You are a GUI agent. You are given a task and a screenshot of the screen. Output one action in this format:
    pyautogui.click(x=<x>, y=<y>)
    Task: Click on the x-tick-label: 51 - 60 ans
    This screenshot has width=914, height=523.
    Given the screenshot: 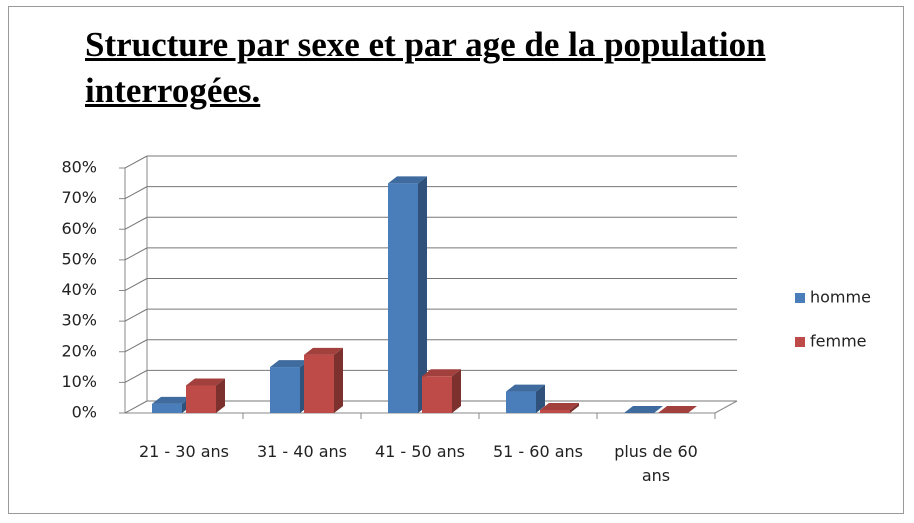 What is the action you would take?
    pyautogui.click(x=538, y=451)
    